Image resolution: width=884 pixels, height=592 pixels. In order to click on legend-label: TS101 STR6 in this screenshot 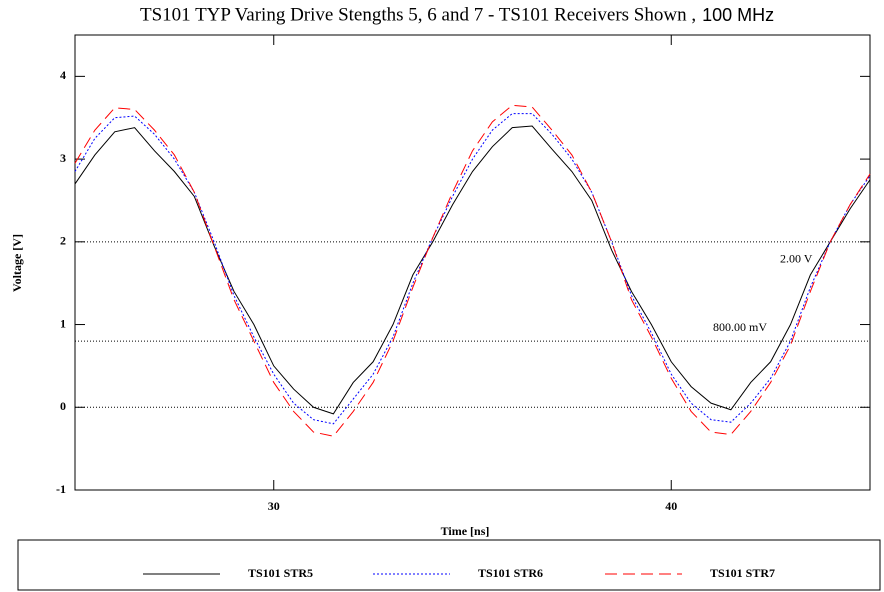, I will do `click(510, 573)`.